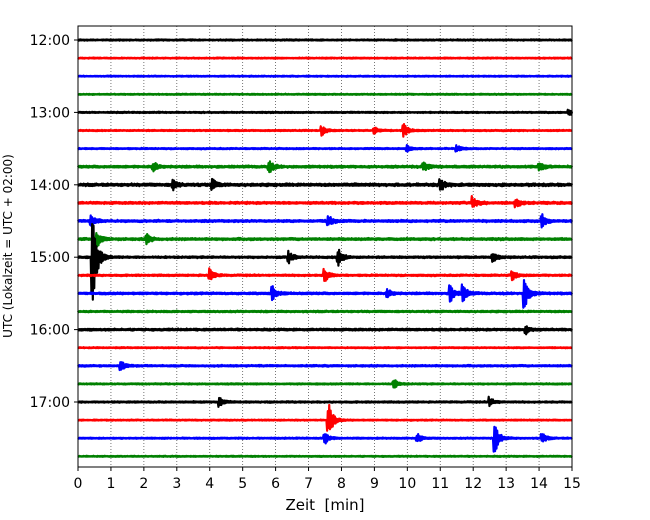 The height and width of the screenshot is (520, 650). Describe the element at coordinates (50, 186) in the screenshot. I see `y-tick-label: 14:00` at that location.